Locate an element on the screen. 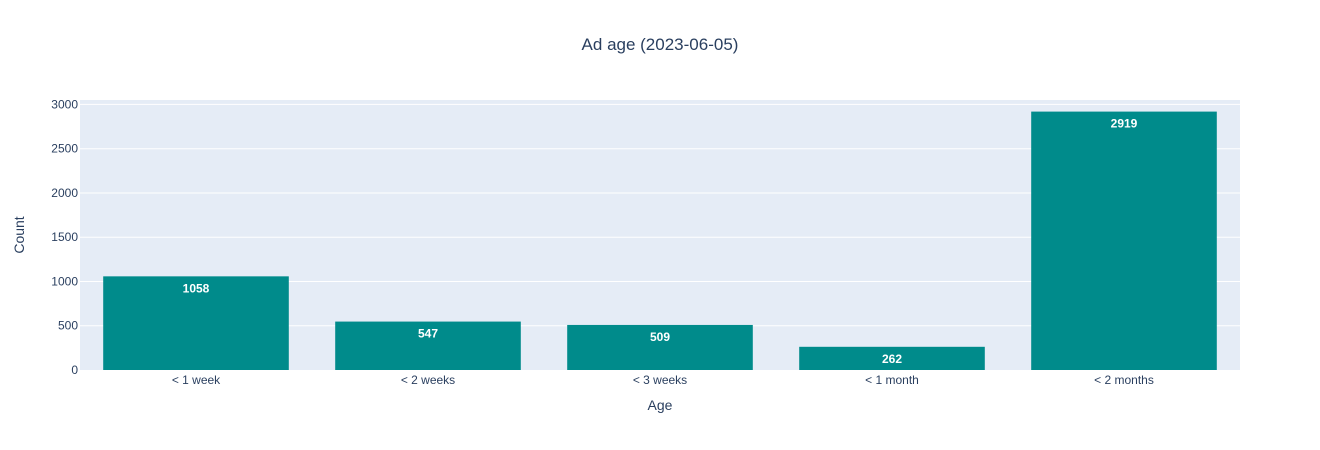 Image resolution: width=1320 pixels, height=450 pixels. y-tick-label: 1500 is located at coordinates (64, 237).